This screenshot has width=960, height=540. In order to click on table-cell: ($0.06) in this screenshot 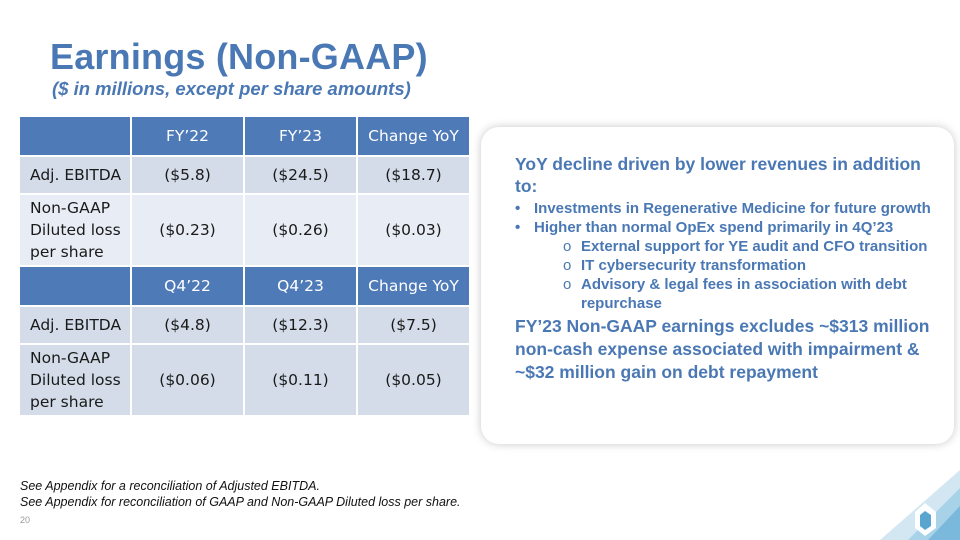, I will do `click(187, 380)`.